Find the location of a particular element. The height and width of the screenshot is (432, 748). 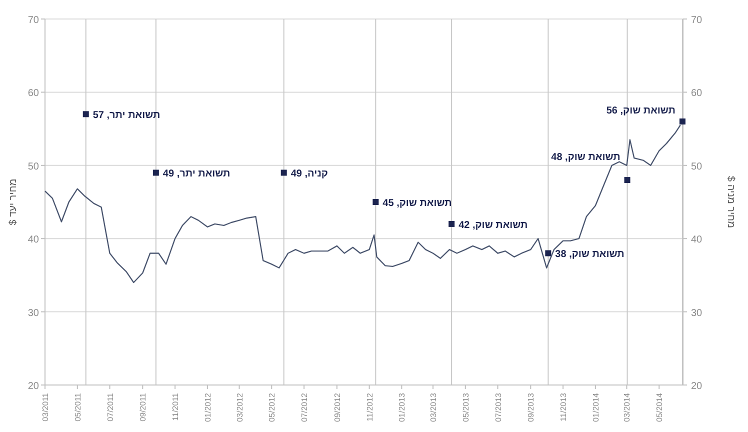

y2-tick-label: 40 is located at coordinates (697, 240).